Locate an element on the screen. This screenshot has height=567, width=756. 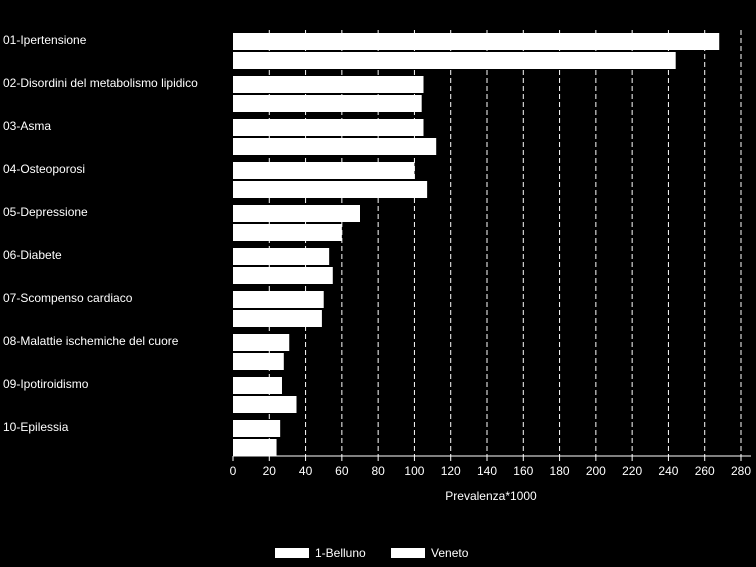
x-tick-label: 260 is located at coordinates (705, 471).